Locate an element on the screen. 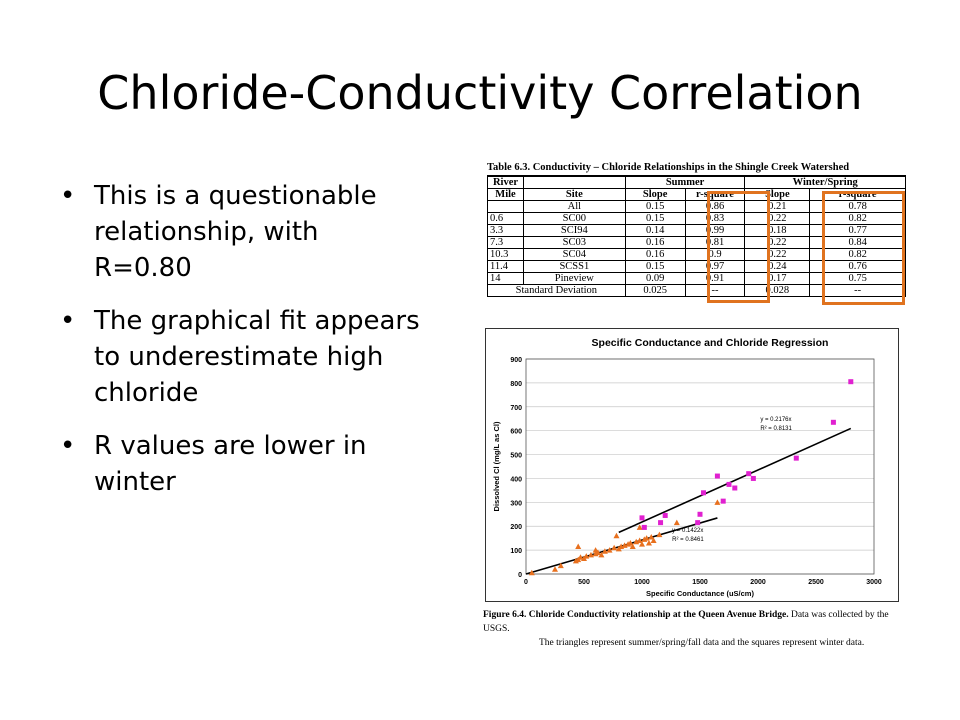  table-header-row: River Summer Winter/Spring is located at coordinates (696, 182).